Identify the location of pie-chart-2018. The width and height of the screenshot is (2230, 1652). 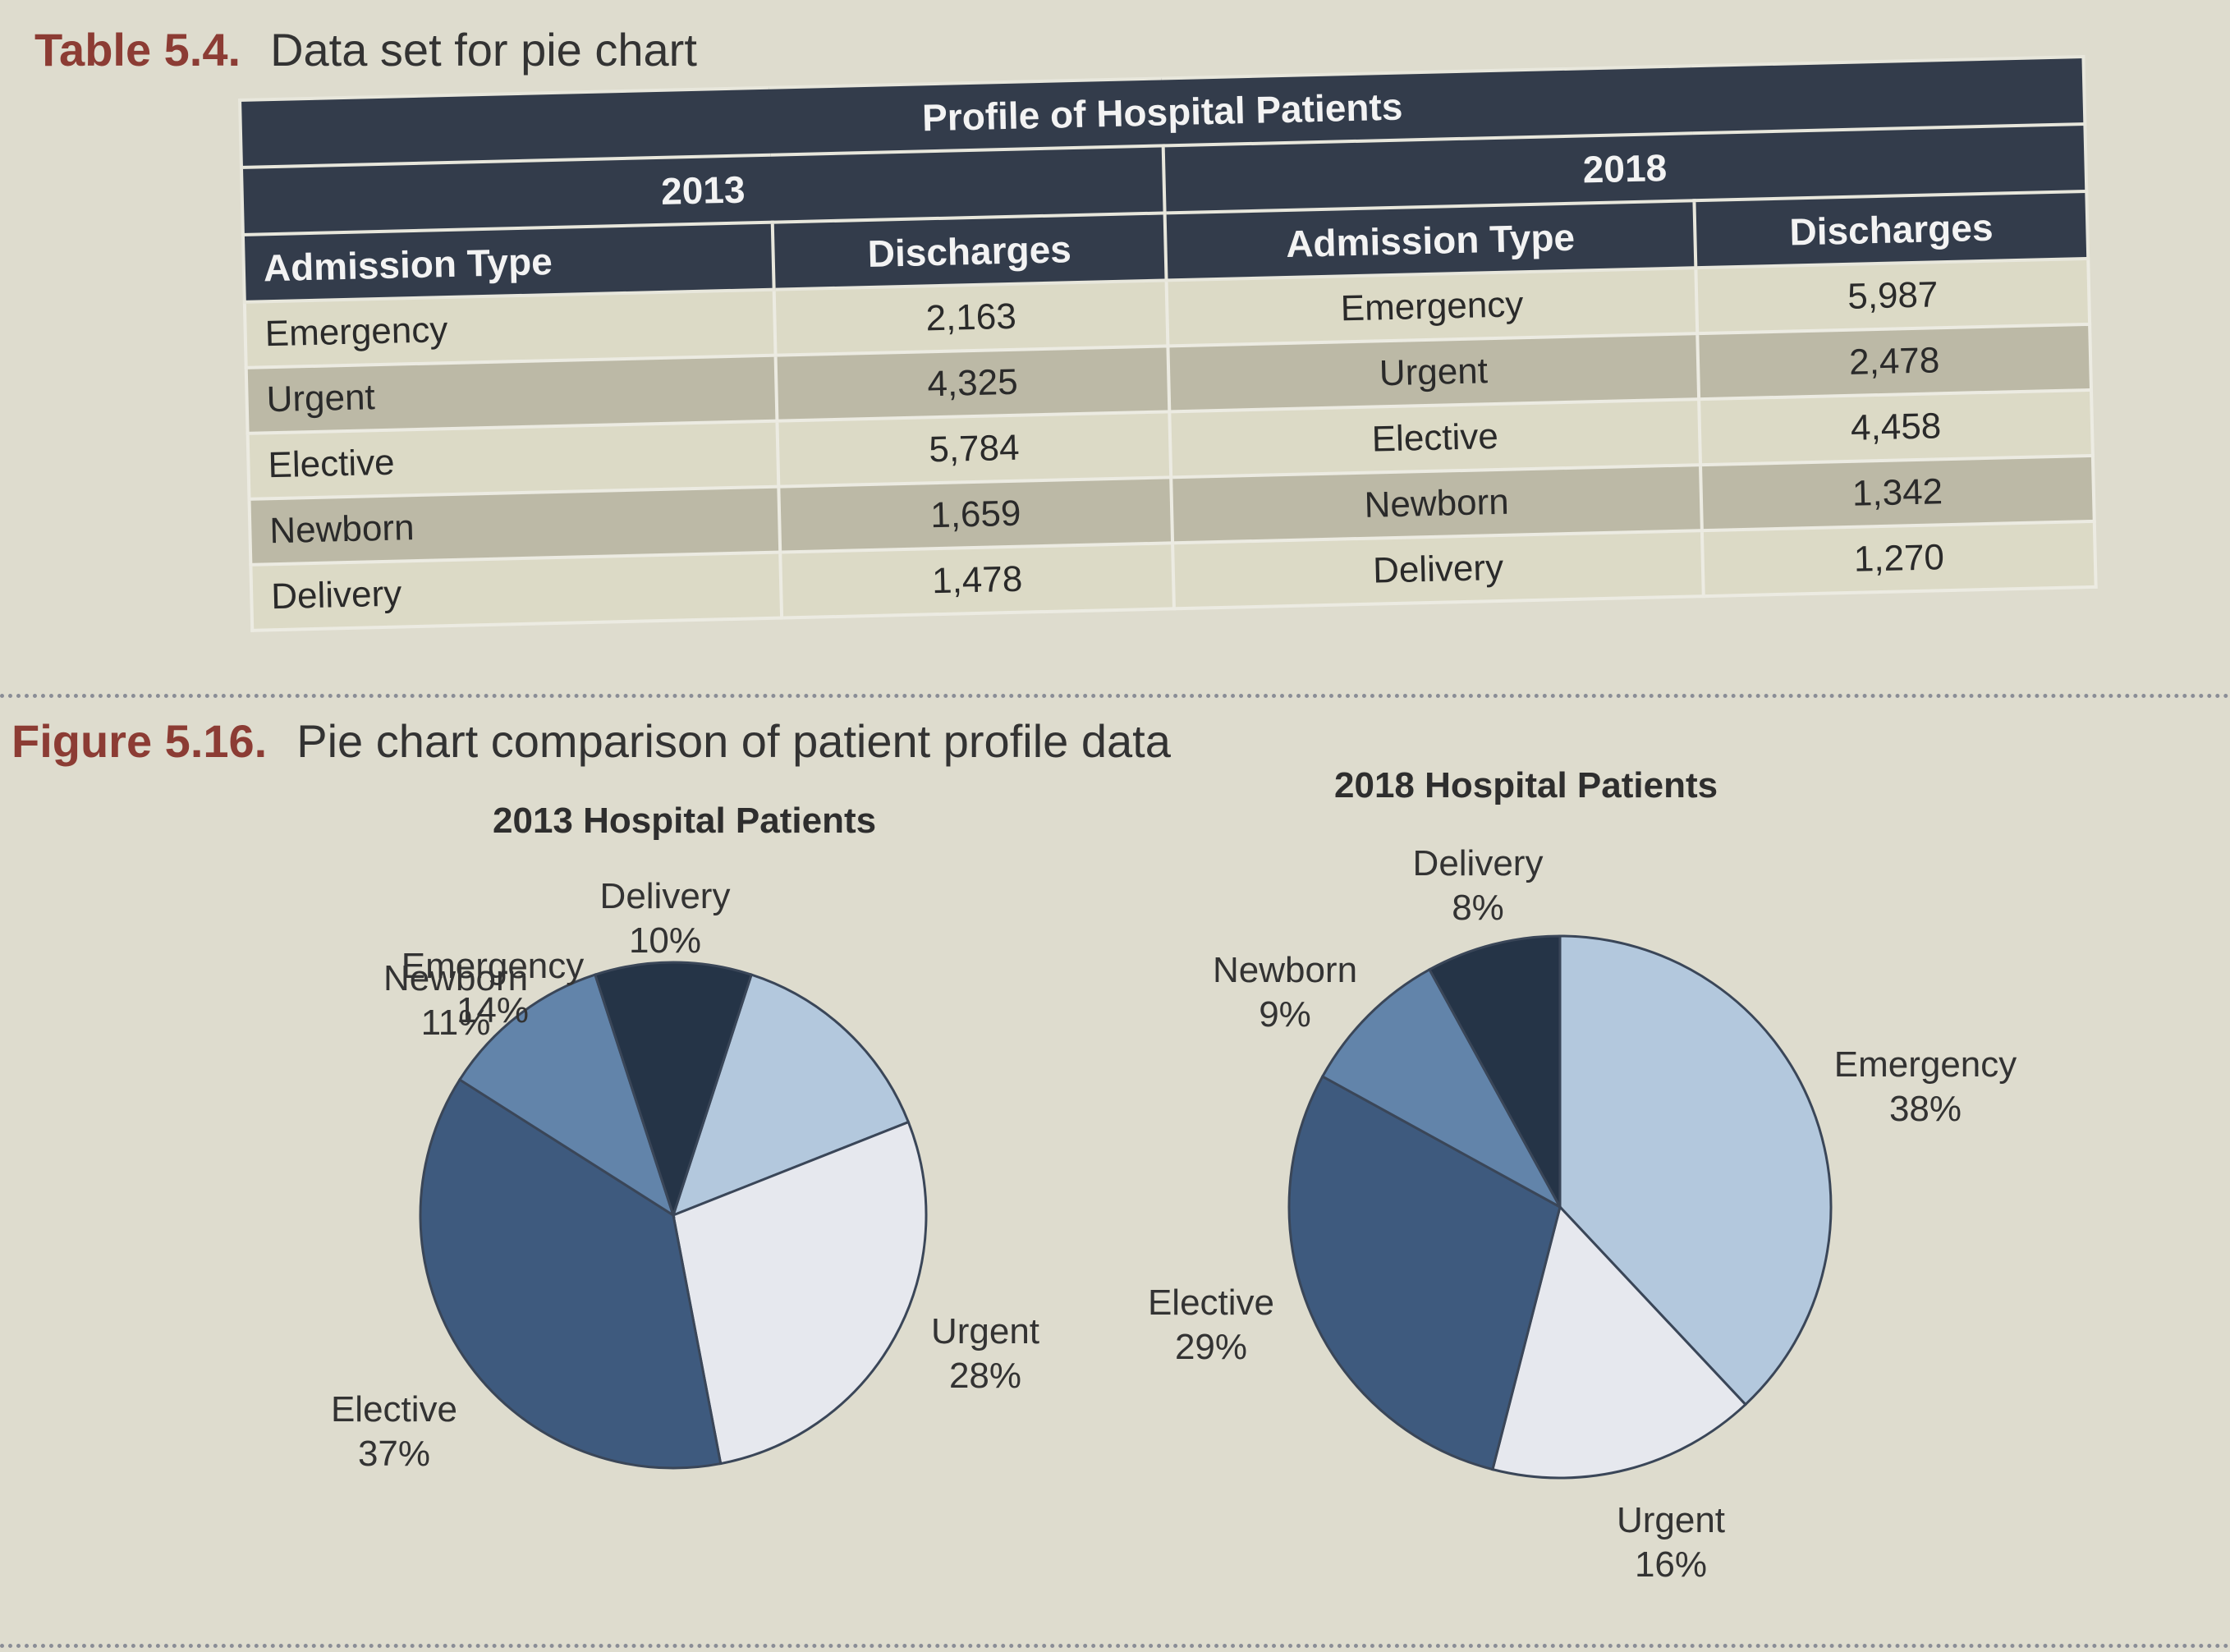
(1560, 1207).